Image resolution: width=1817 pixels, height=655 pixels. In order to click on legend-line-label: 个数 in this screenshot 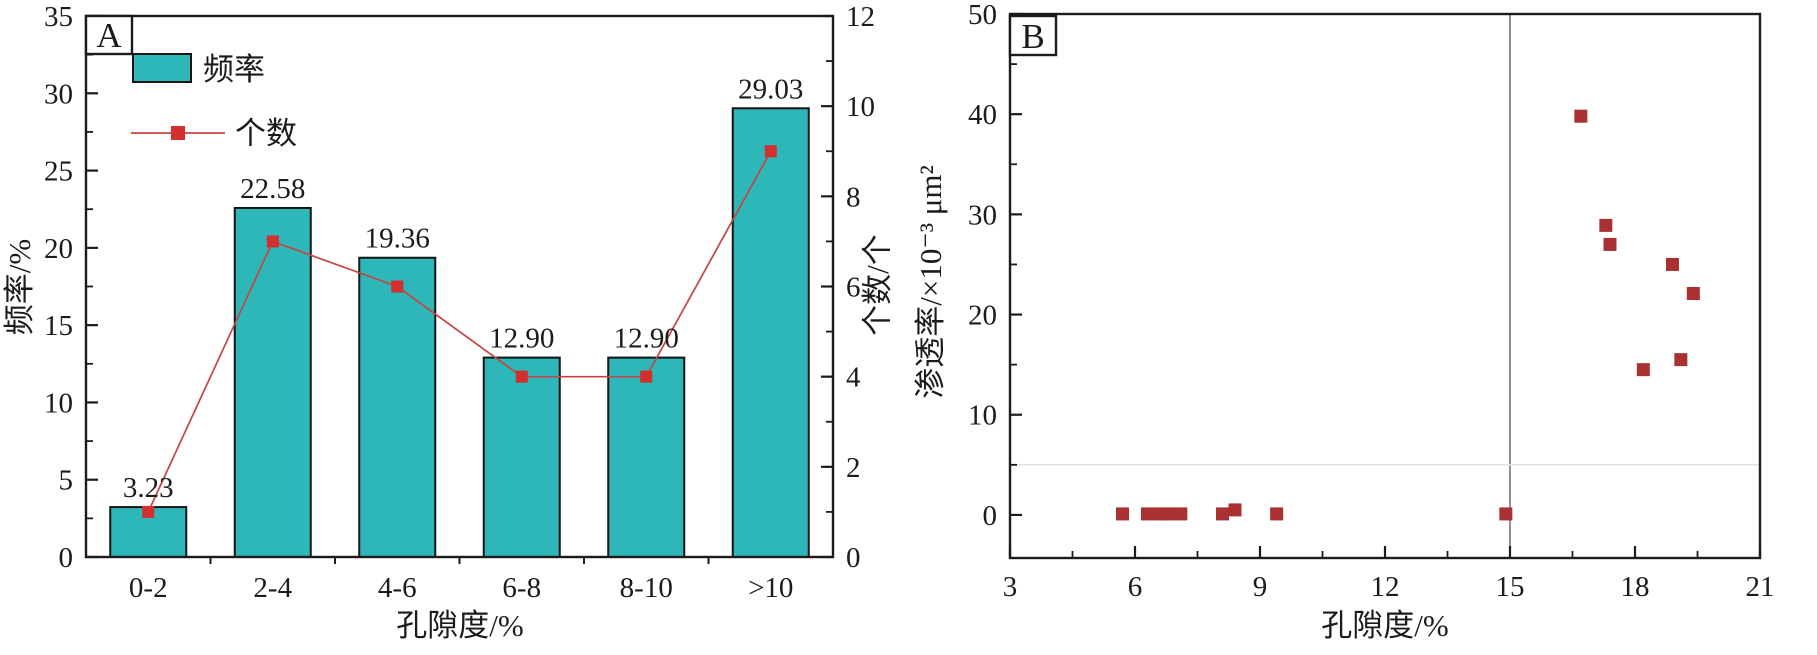, I will do `click(266, 133)`.